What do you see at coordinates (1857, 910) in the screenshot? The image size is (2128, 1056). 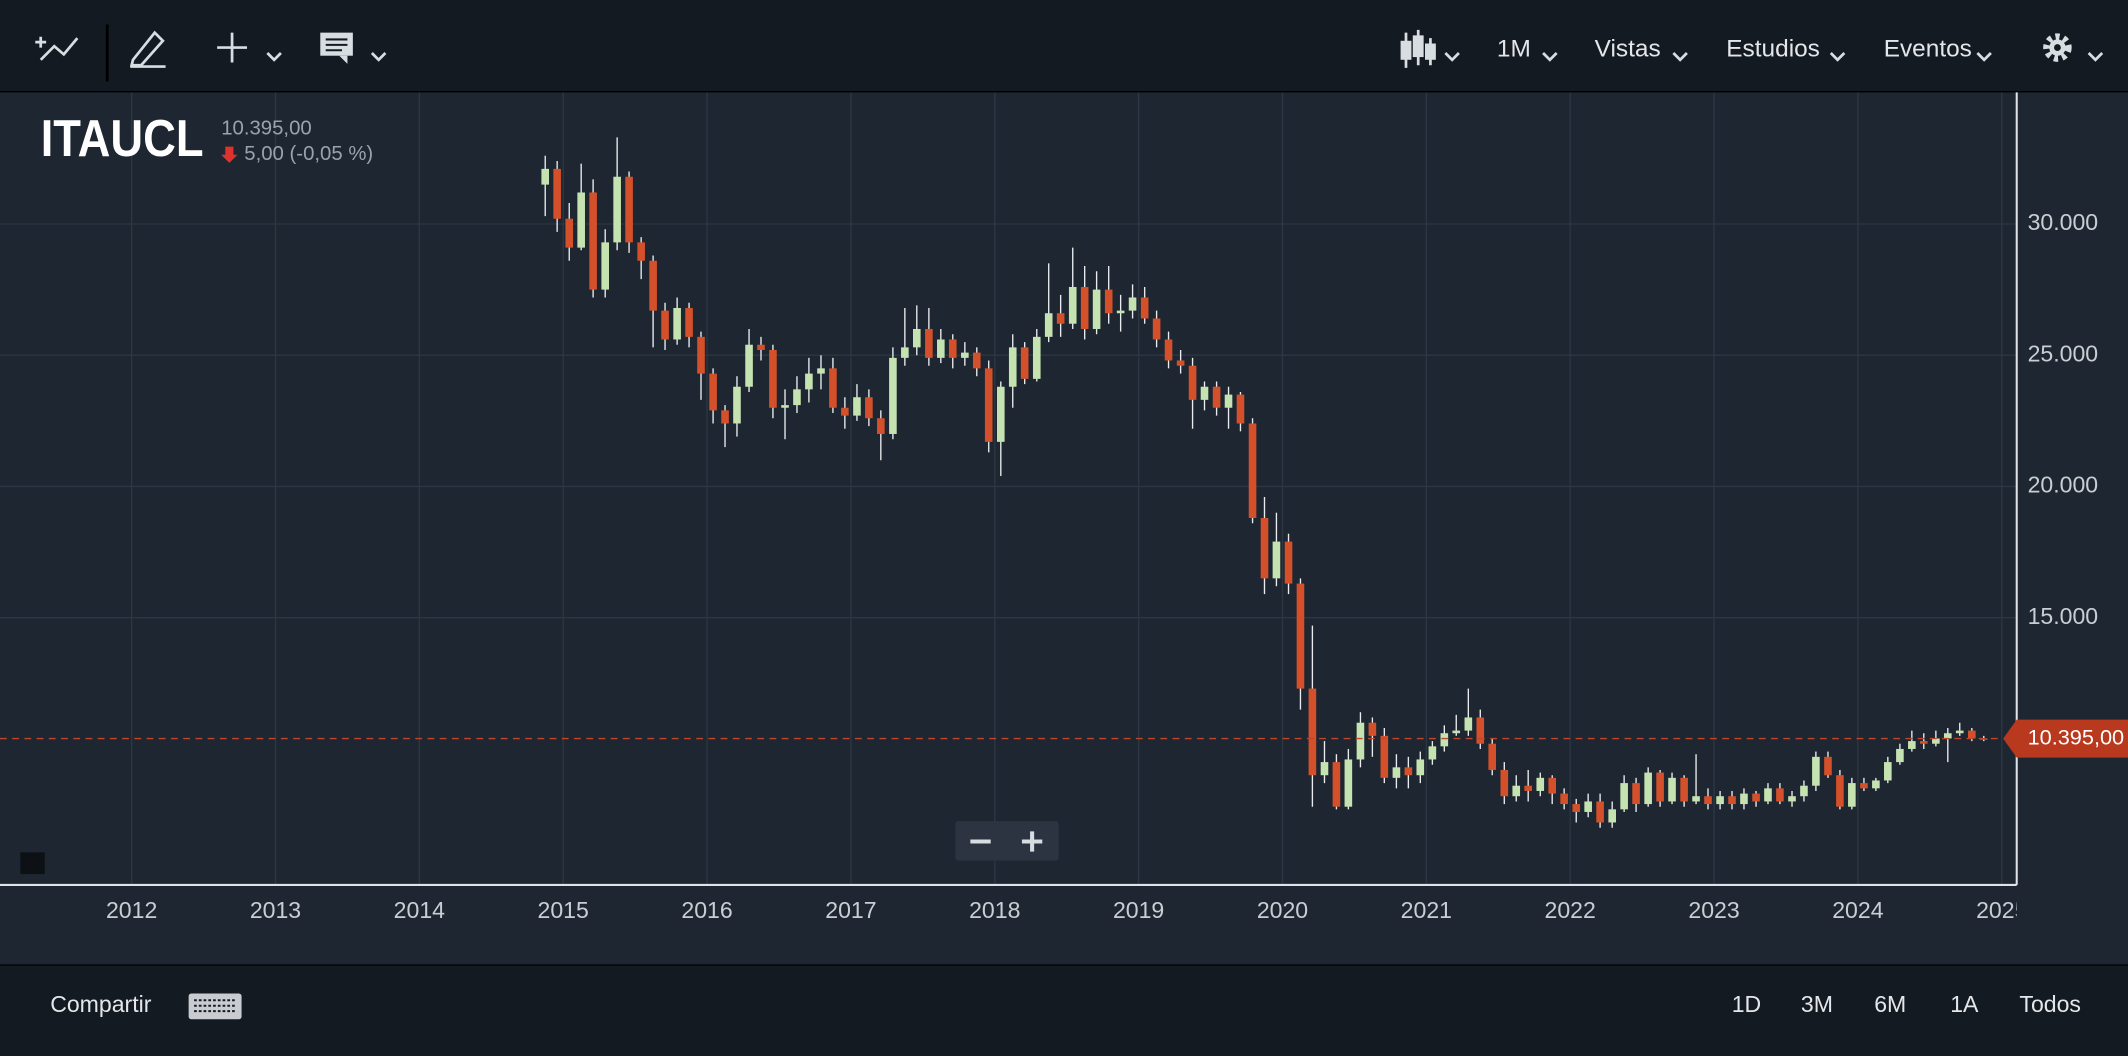 I see `x-tick-label: 2024` at bounding box center [1857, 910].